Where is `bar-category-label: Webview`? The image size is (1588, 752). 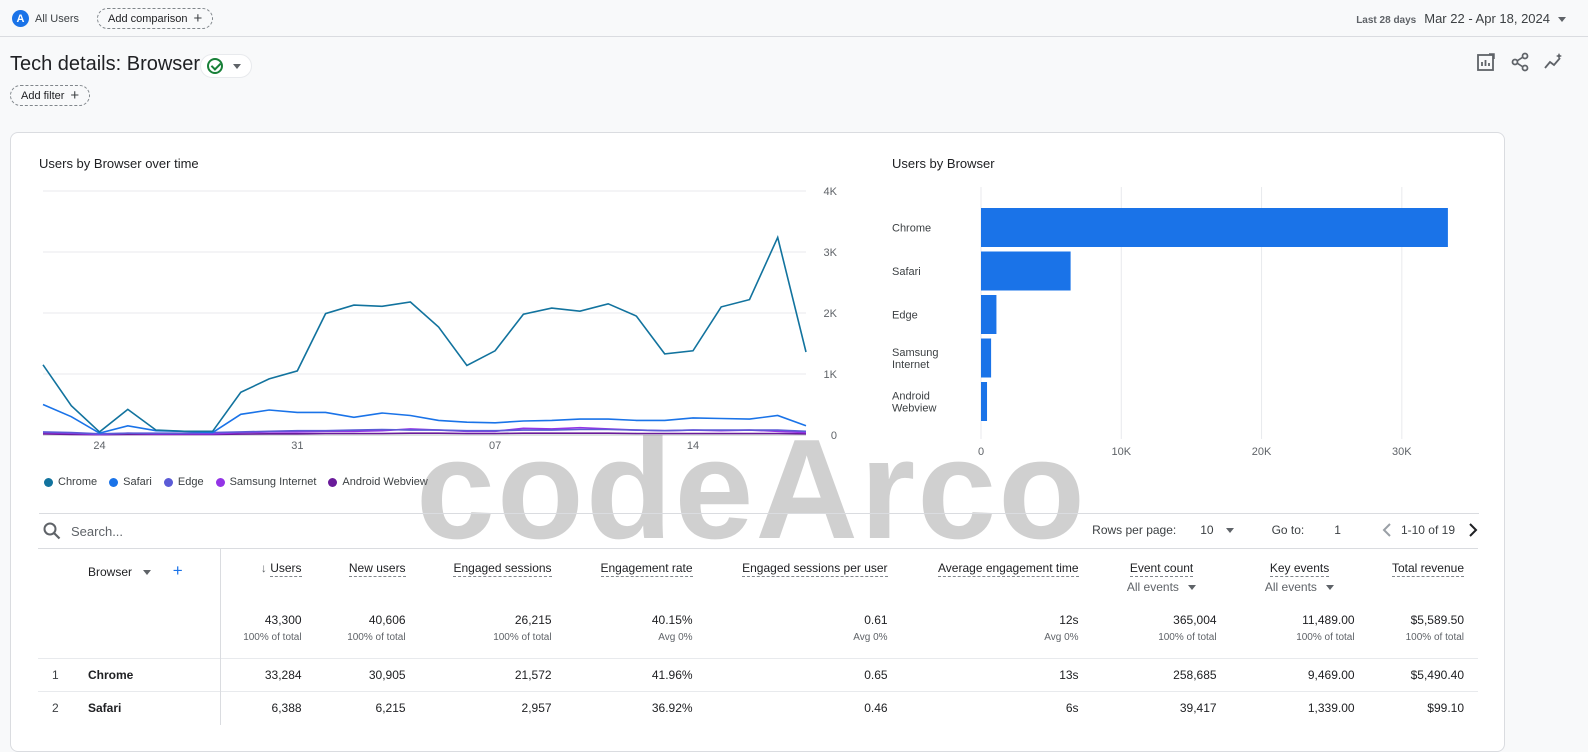
bar-category-label: Webview is located at coordinates (914, 409).